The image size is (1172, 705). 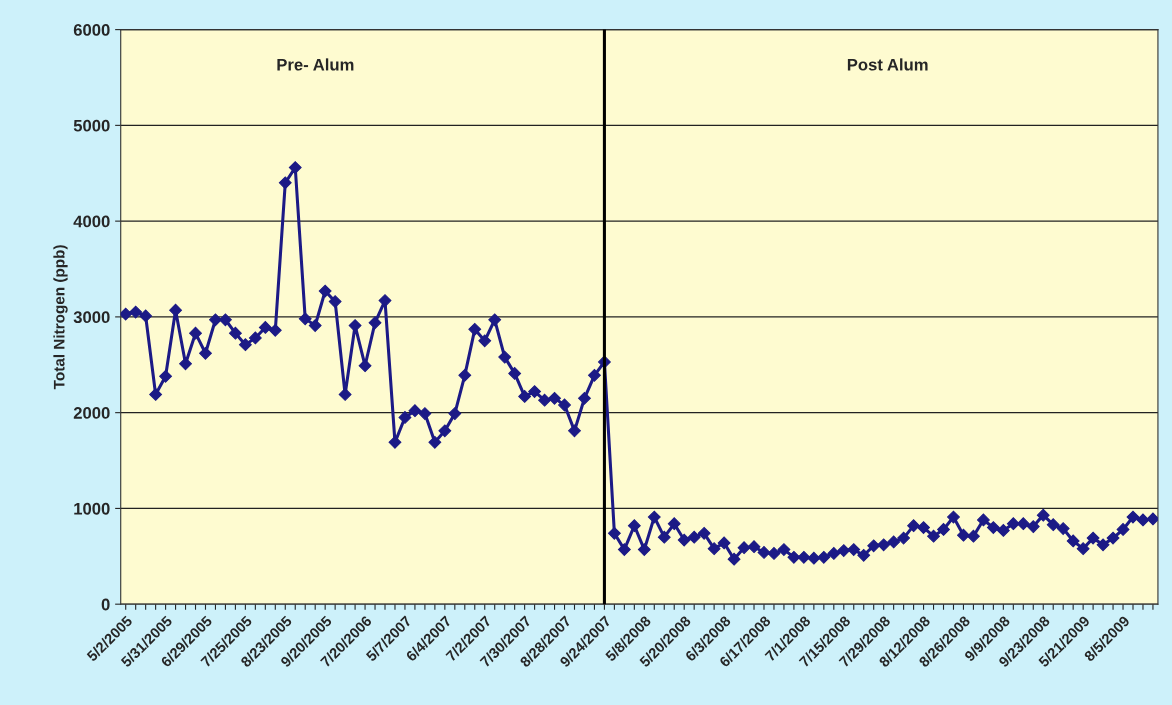 What do you see at coordinates (91, 221) in the screenshot?
I see `y-tick-label: 4000` at bounding box center [91, 221].